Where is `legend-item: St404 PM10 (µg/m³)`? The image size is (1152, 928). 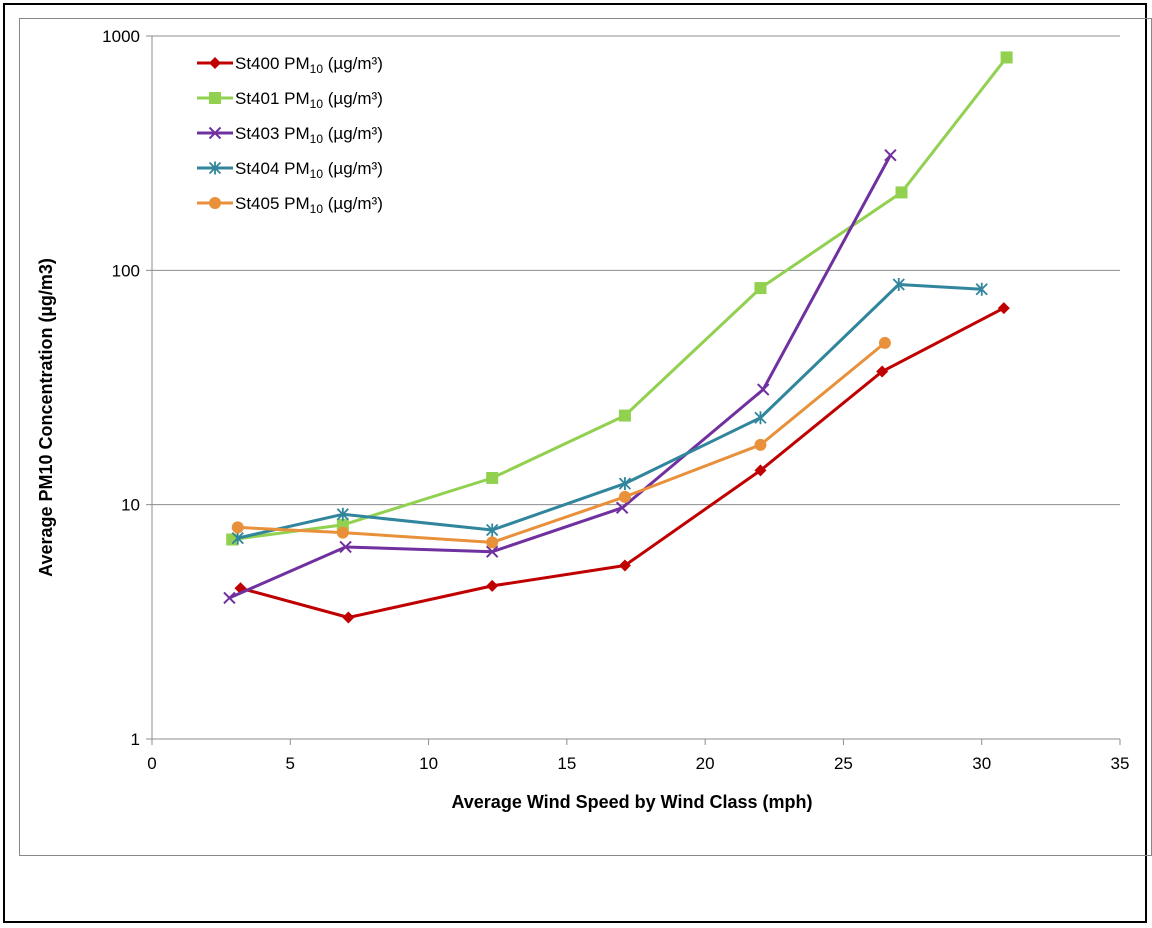 legend-item: St404 PM10 (µg/m³) is located at coordinates (290, 170).